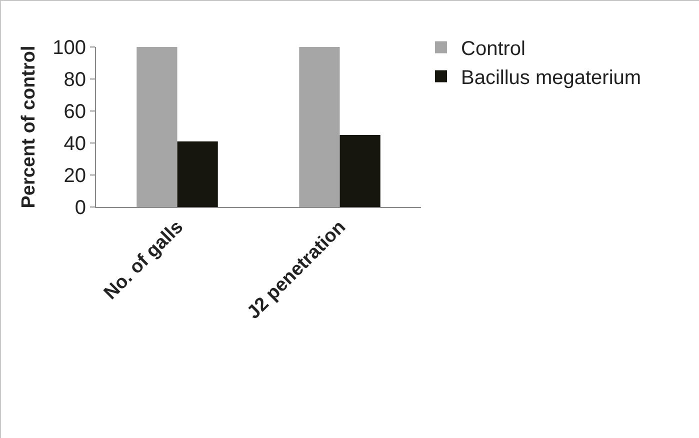  I want to click on y-tick-label: 80, so click(75, 80).